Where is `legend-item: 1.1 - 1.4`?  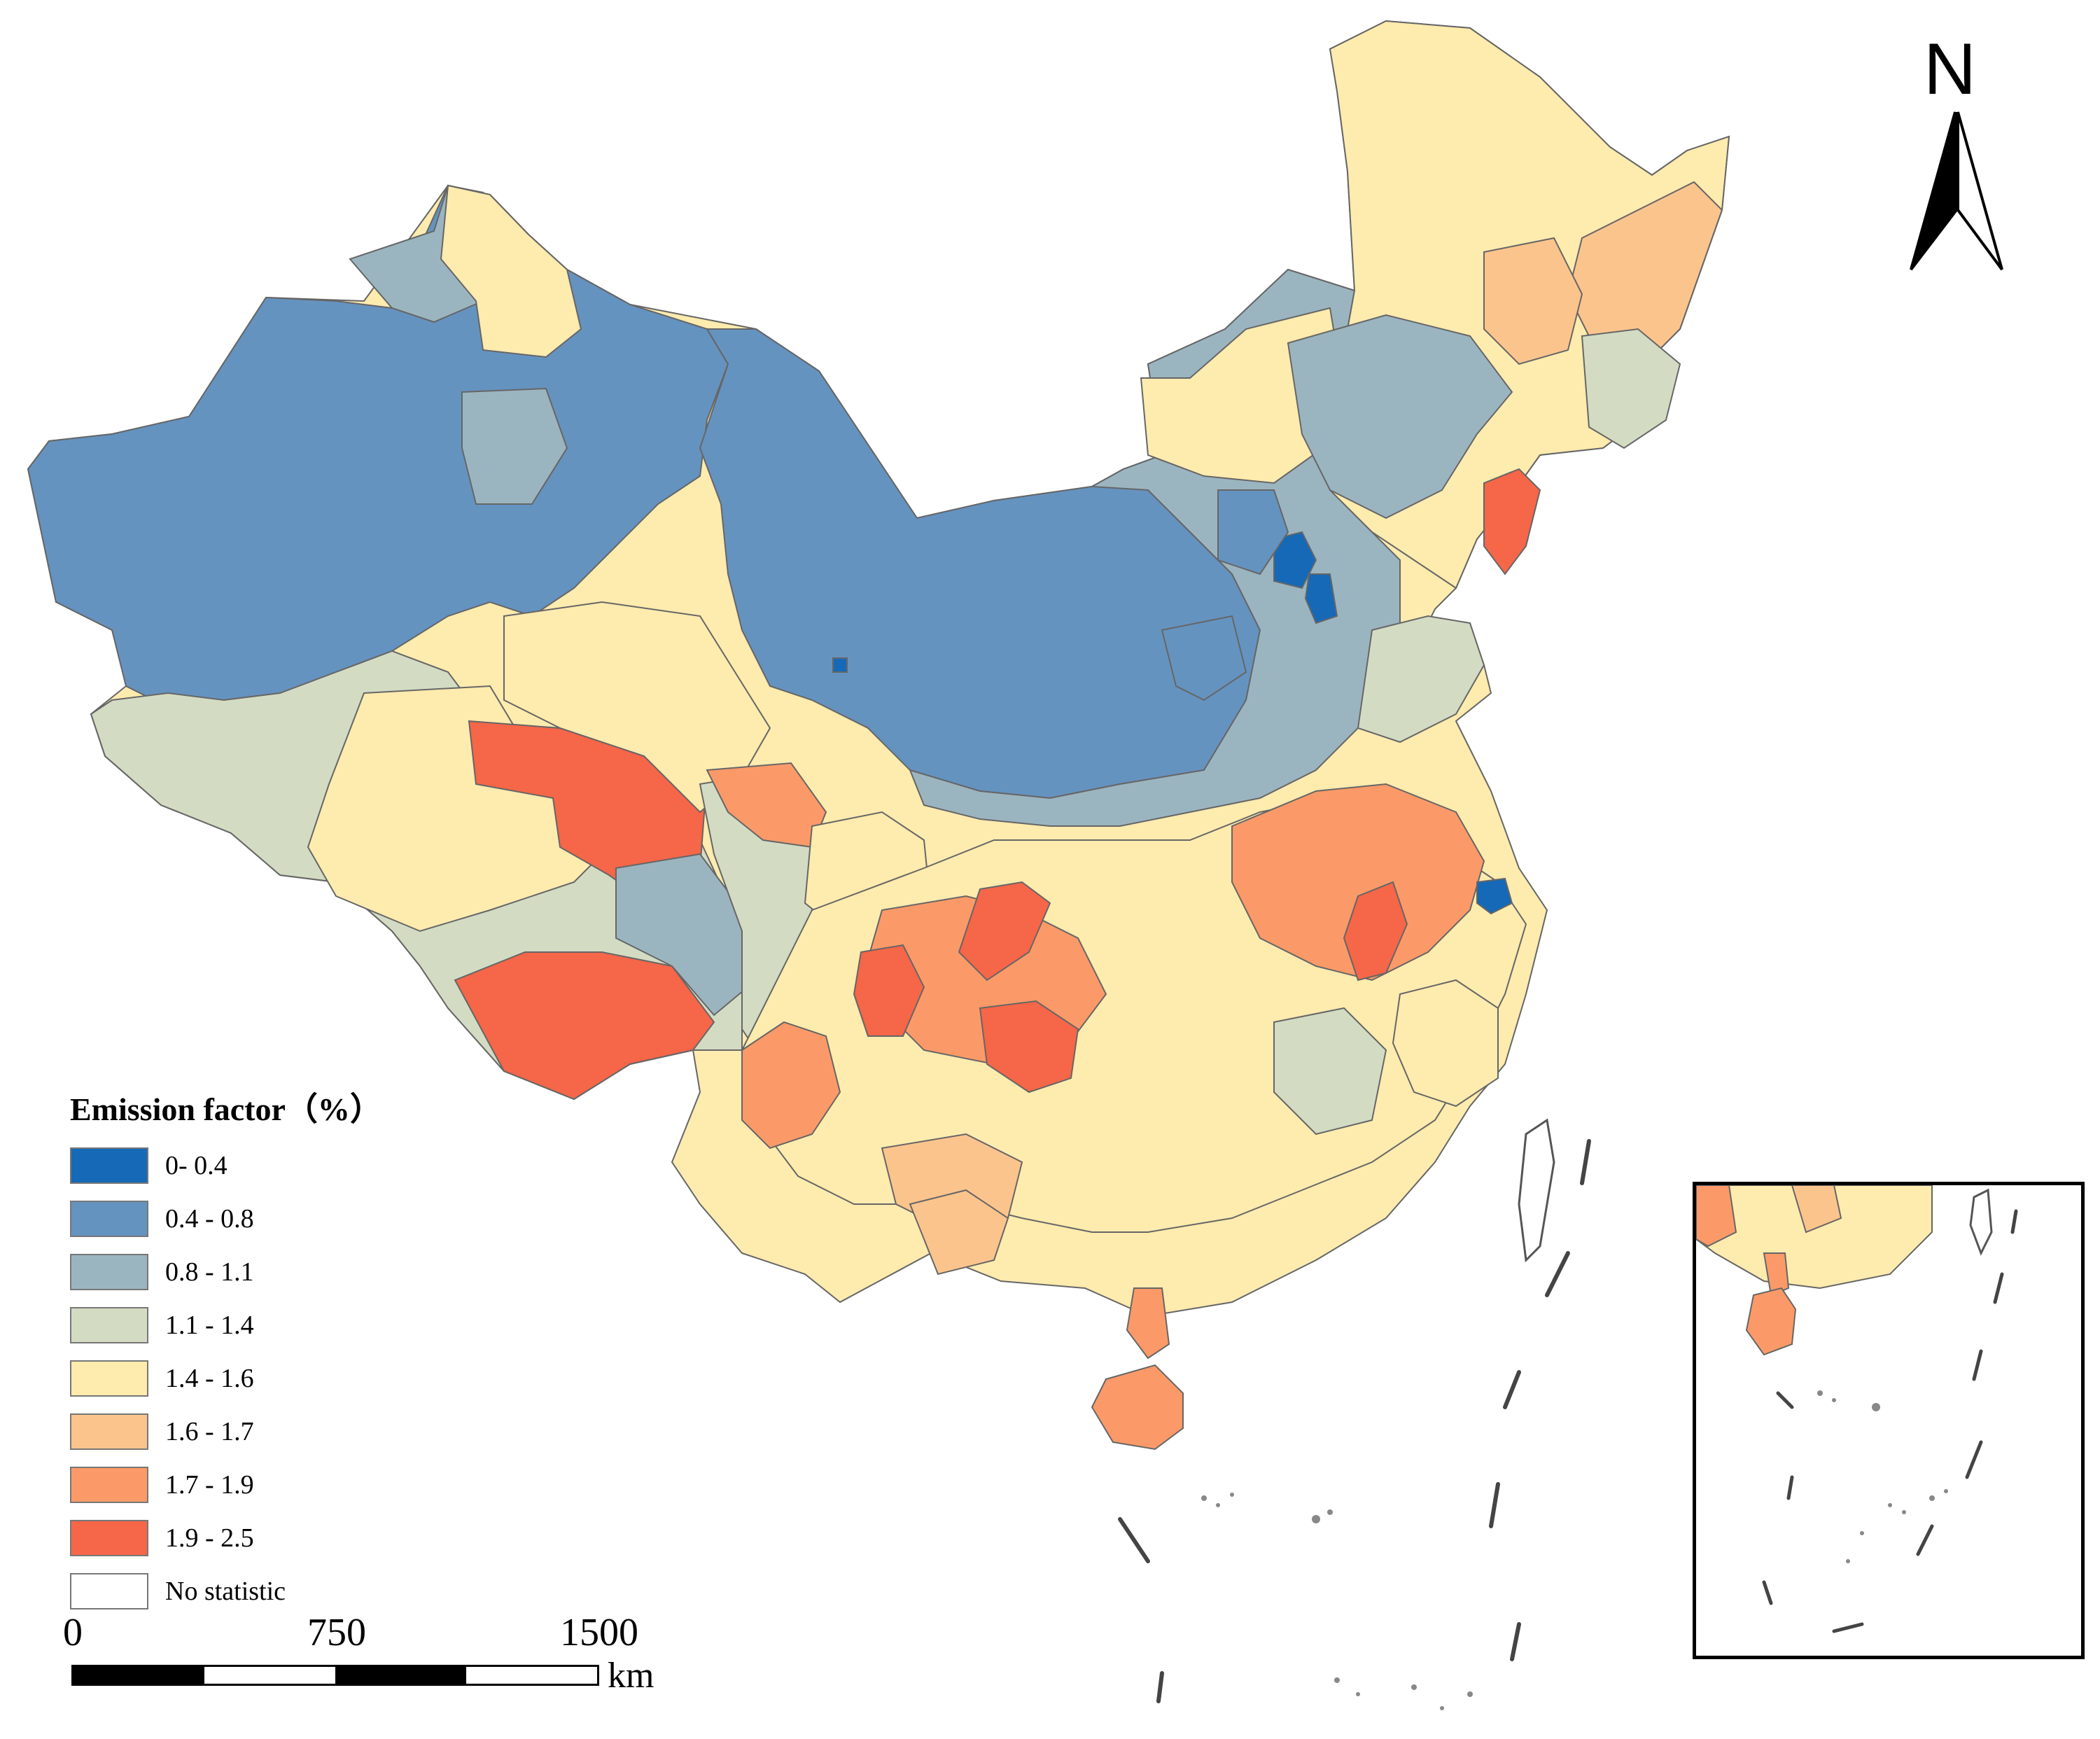
legend-item: 1.1 - 1.4 is located at coordinates (266, 1325).